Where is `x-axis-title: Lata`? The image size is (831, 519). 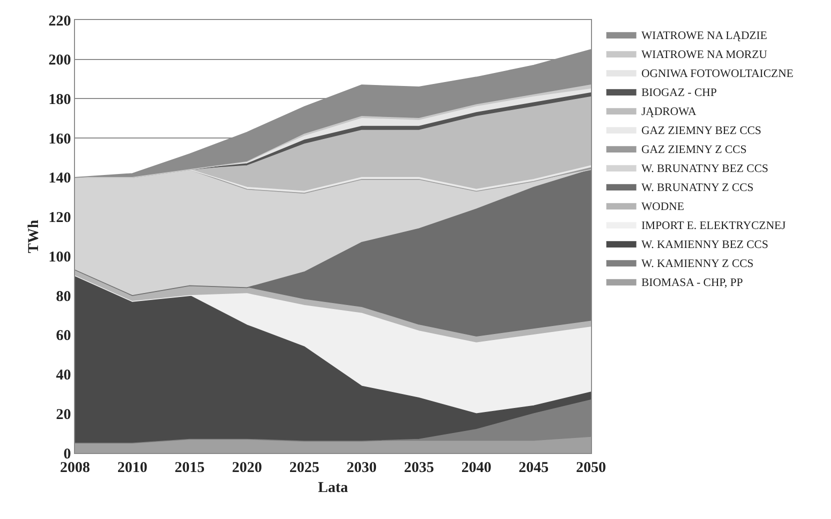 x-axis-title: Lata is located at coordinates (333, 488).